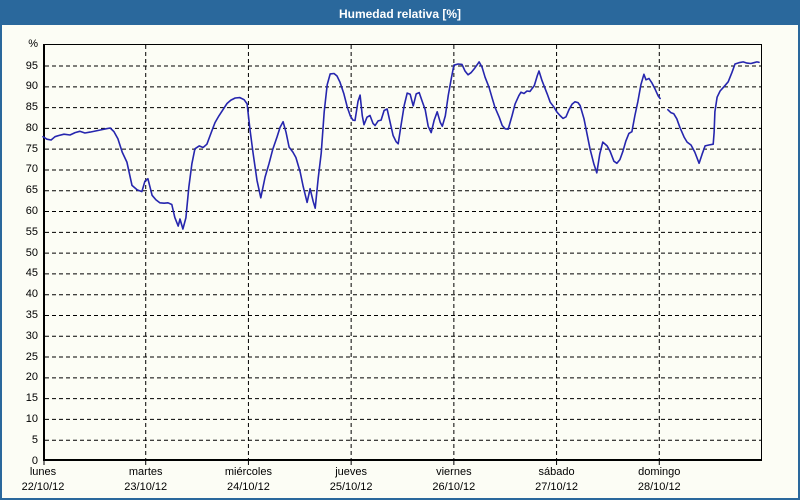 The height and width of the screenshot is (500, 800). I want to click on y-axis-label-85: 85, so click(31, 107).